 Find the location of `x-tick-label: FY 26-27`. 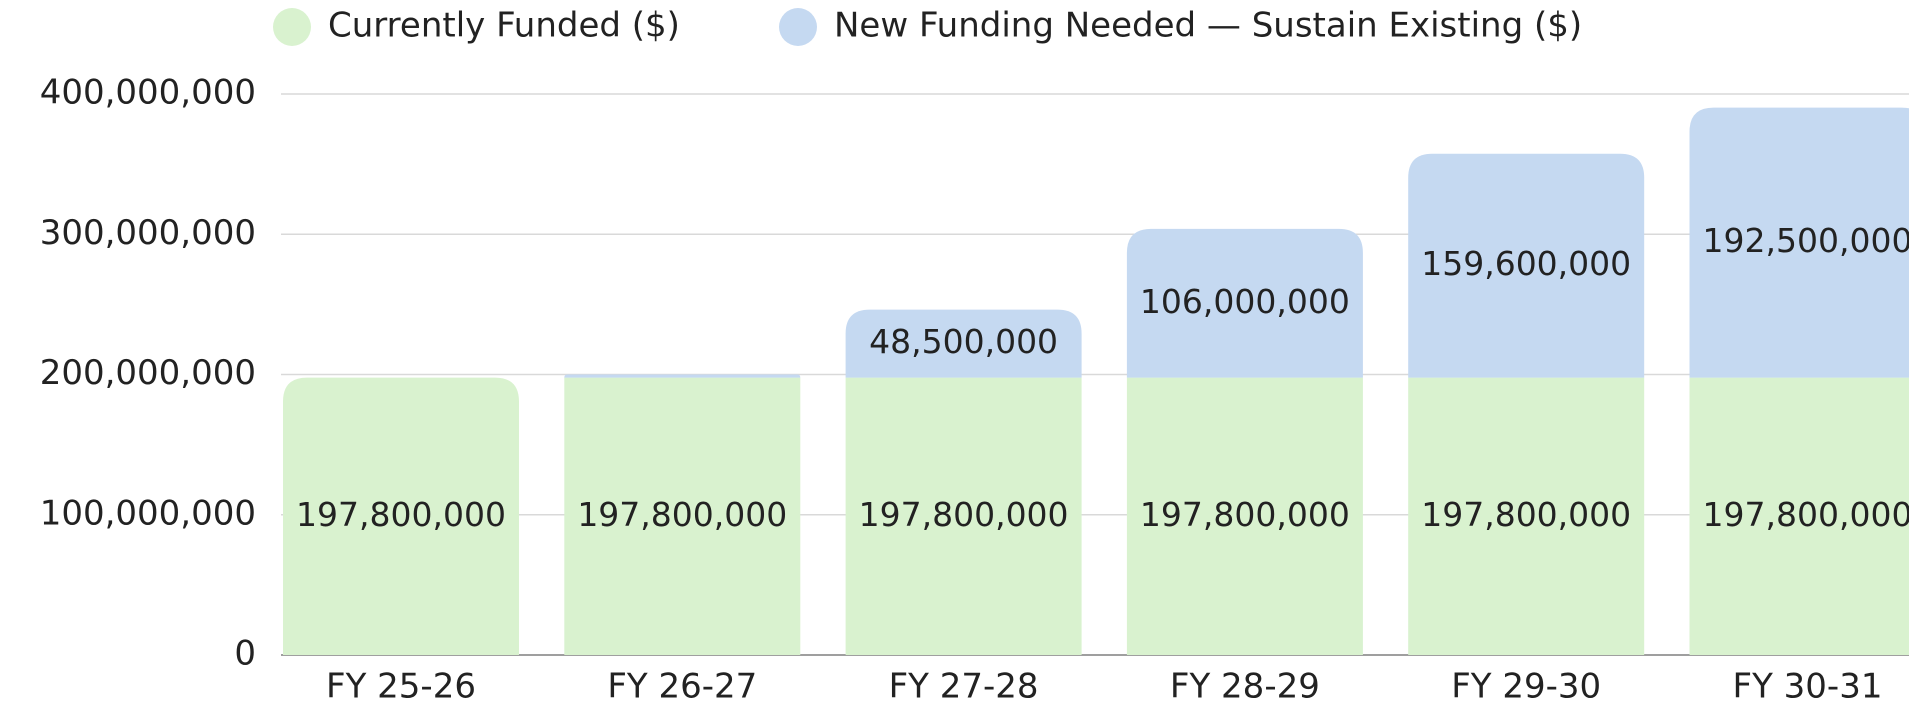

x-tick-label: FY 26-27 is located at coordinates (682, 686).